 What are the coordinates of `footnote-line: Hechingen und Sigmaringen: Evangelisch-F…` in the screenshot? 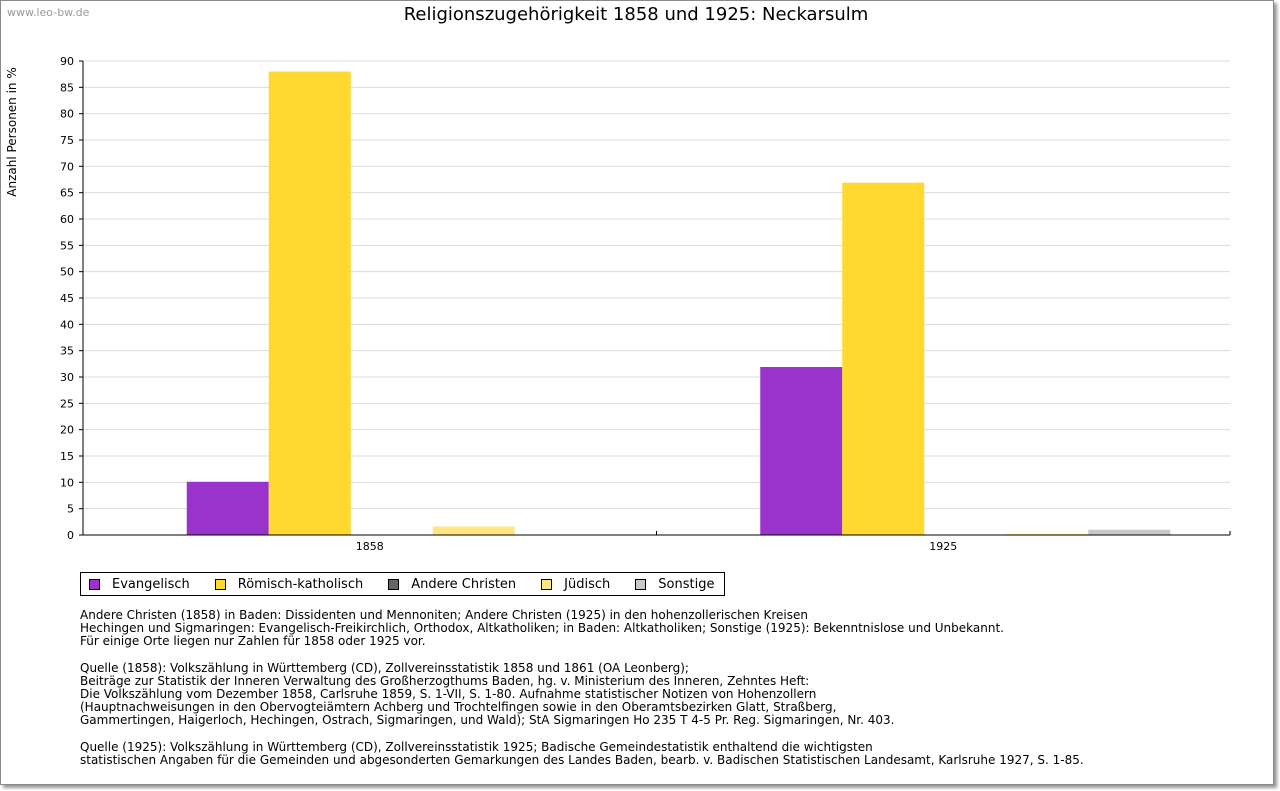 It's located at (542, 628).